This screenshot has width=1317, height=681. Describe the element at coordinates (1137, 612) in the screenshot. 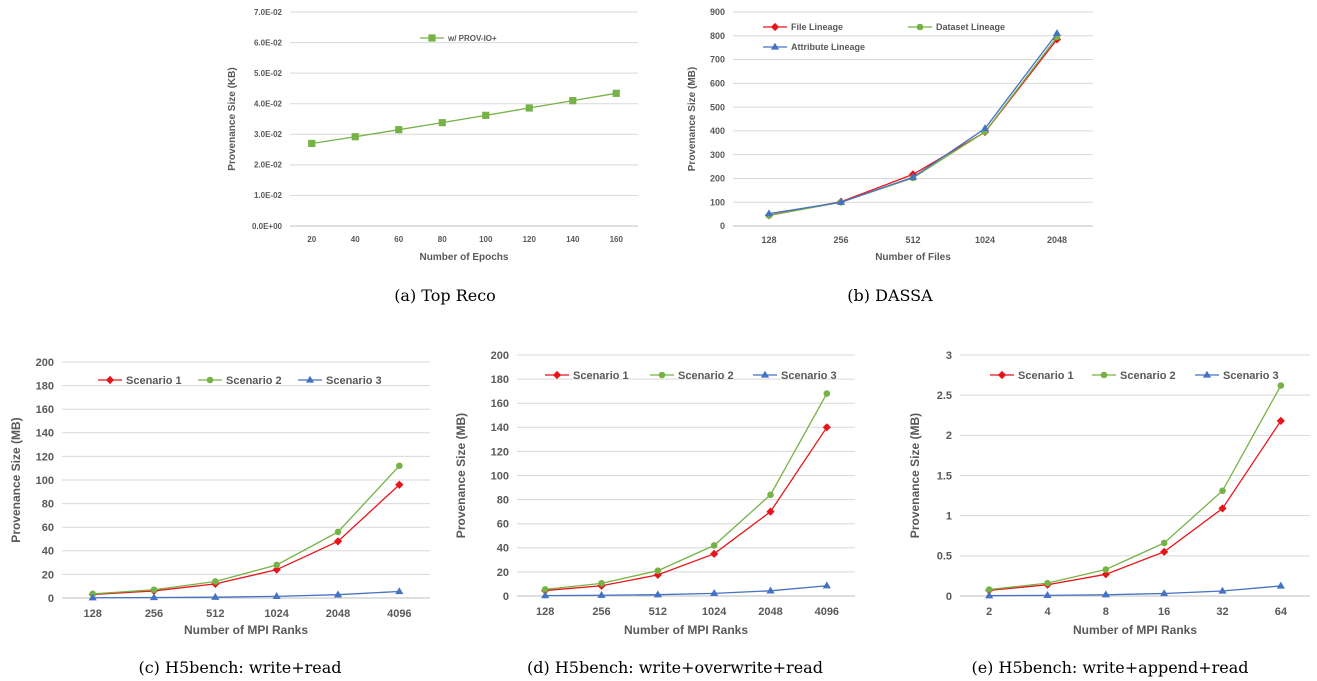

I see `x-axis: 2 4 8 16 32 64` at that location.